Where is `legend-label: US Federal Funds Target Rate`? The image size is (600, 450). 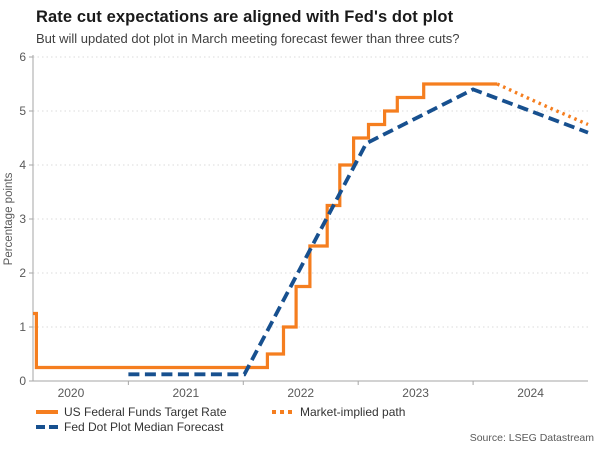
legend-label: US Federal Funds Target Rate is located at coordinates (145, 412).